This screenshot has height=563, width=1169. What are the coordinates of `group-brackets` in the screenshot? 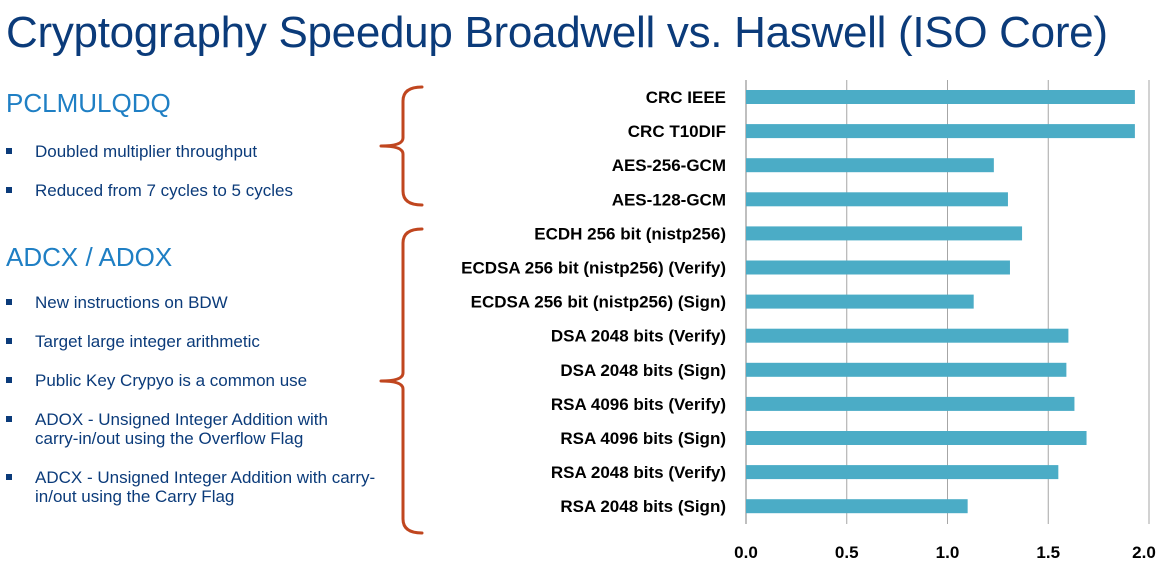 It's located at (401, 310).